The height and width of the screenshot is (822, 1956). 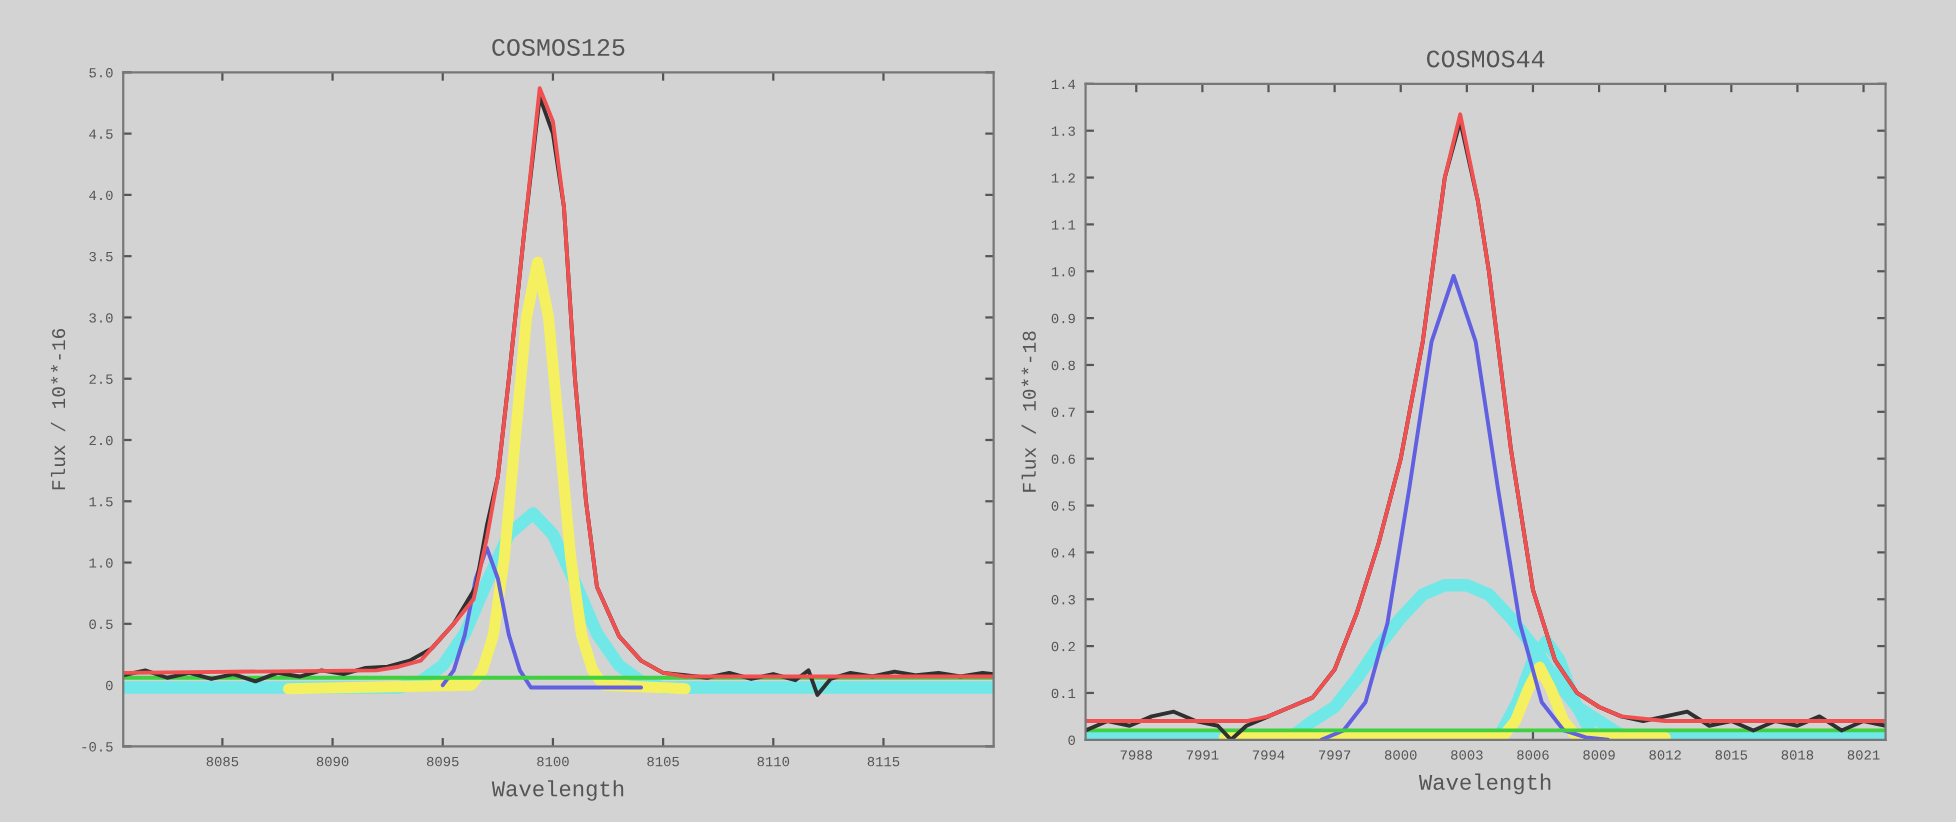 I want to click on y-axis-title: Flux / 10**-18, so click(x=1028, y=411).